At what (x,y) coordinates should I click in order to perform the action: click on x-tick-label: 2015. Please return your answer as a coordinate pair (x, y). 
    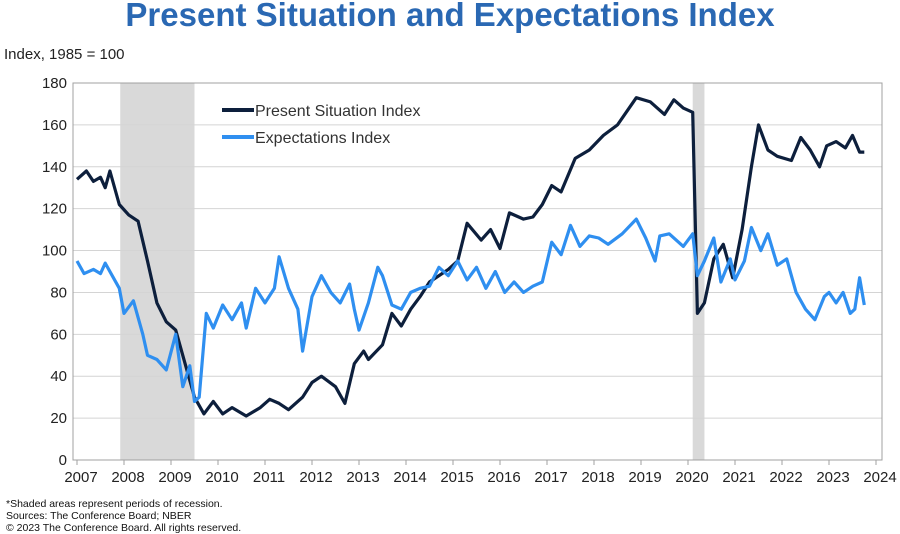
    Looking at the image, I should click on (456, 477).